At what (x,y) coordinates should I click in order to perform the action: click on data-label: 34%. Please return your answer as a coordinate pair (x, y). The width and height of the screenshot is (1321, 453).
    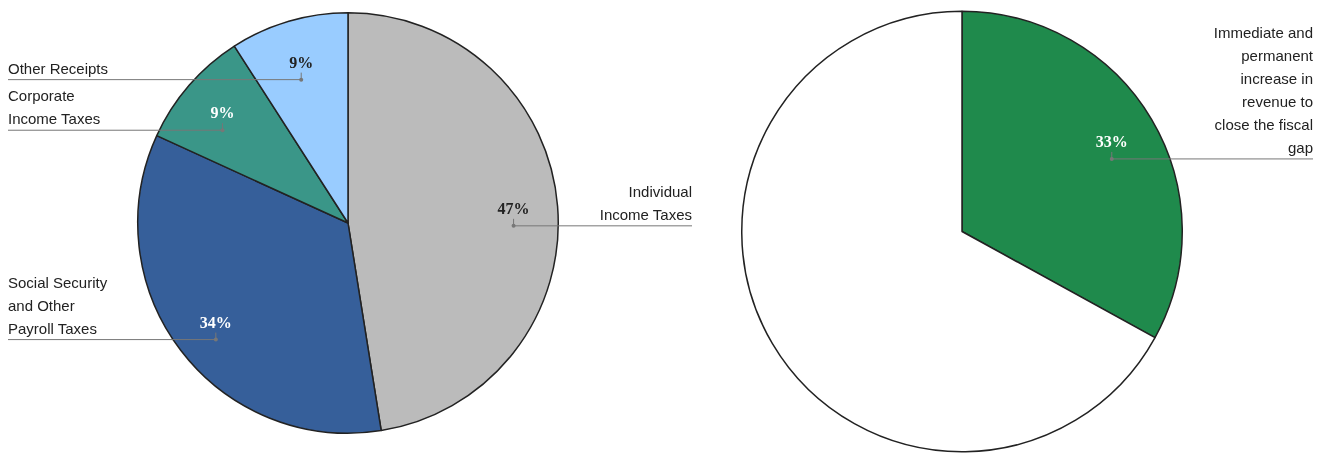
    Looking at the image, I should click on (215, 322).